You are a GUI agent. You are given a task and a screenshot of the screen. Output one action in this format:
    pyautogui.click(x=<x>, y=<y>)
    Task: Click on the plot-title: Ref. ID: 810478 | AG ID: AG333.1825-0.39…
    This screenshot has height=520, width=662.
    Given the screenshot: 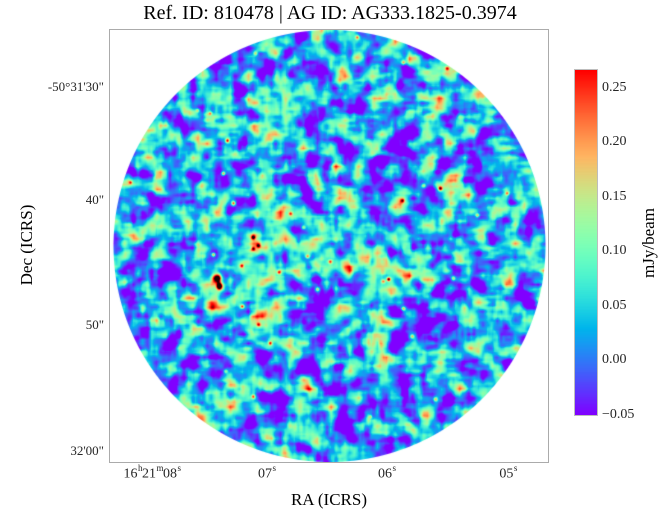 What is the action you would take?
    pyautogui.click(x=330, y=13)
    